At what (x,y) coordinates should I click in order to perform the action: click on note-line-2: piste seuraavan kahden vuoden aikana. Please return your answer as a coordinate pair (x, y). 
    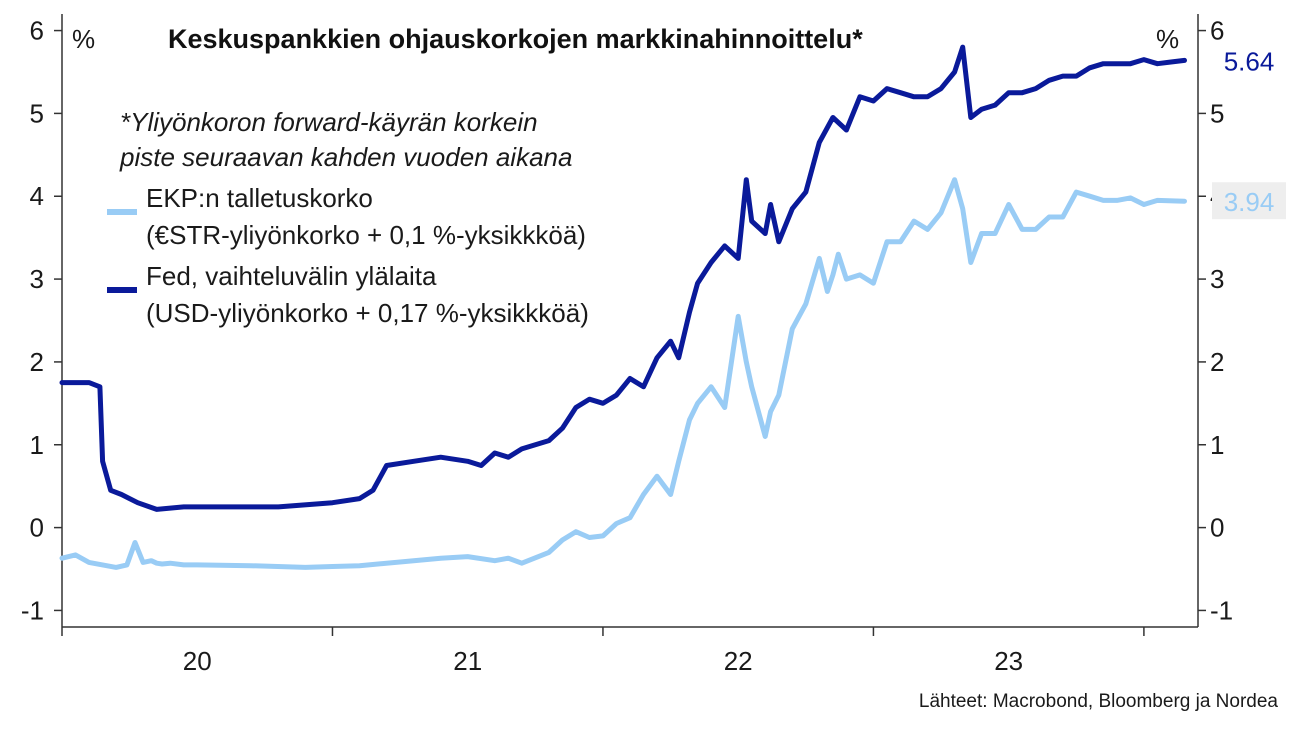
    Looking at the image, I should click on (345, 157).